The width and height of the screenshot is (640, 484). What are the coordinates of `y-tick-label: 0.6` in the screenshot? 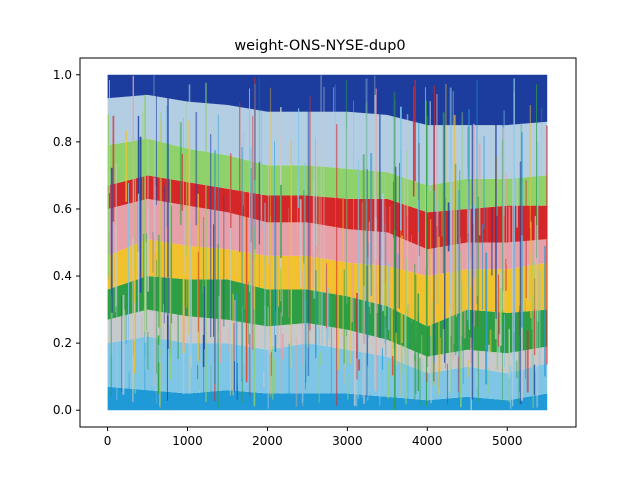 It's located at (62, 209).